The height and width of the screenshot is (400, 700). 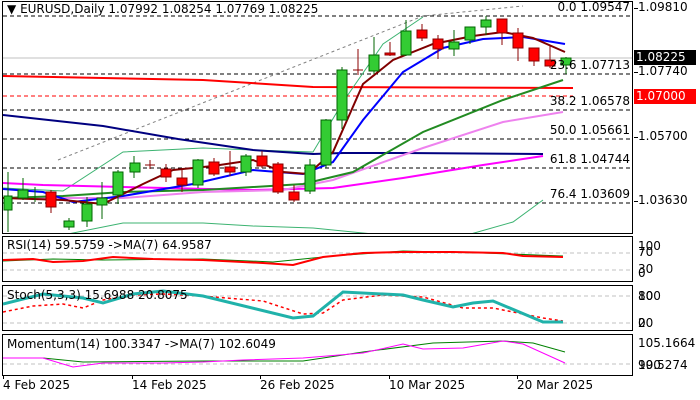 What do you see at coordinates (297, 385) in the screenshot?
I see `x-label: 26 Feb 2025` at bounding box center [297, 385].